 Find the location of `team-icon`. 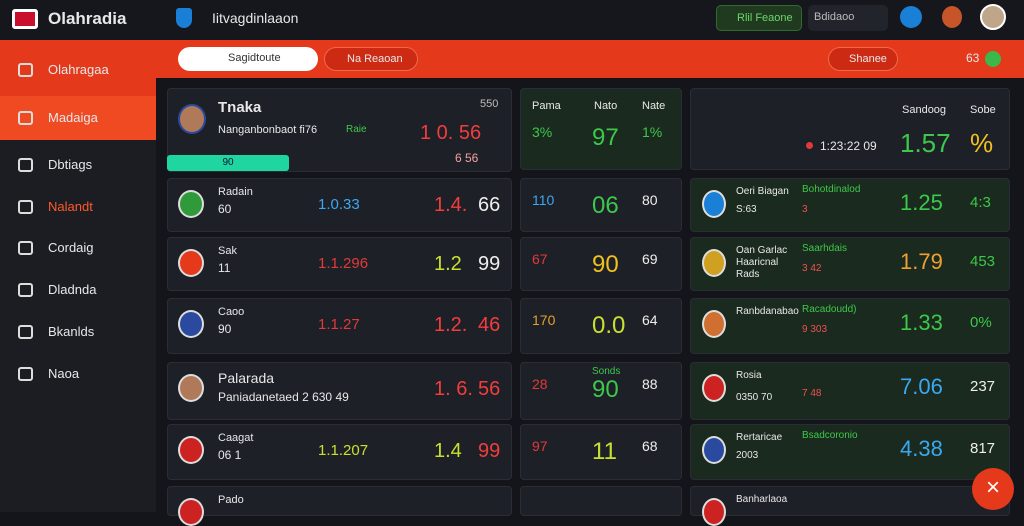

team-icon is located at coordinates (952, 17).